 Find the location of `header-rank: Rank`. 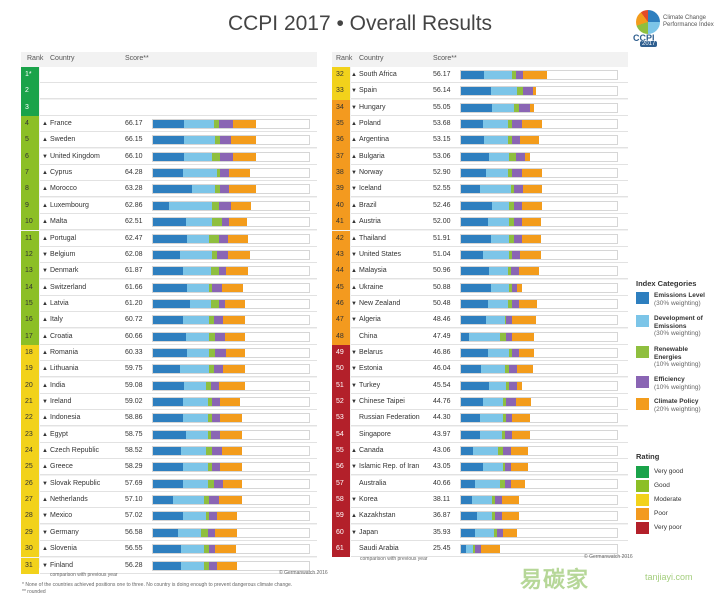

header-rank: Rank is located at coordinates (344, 58).